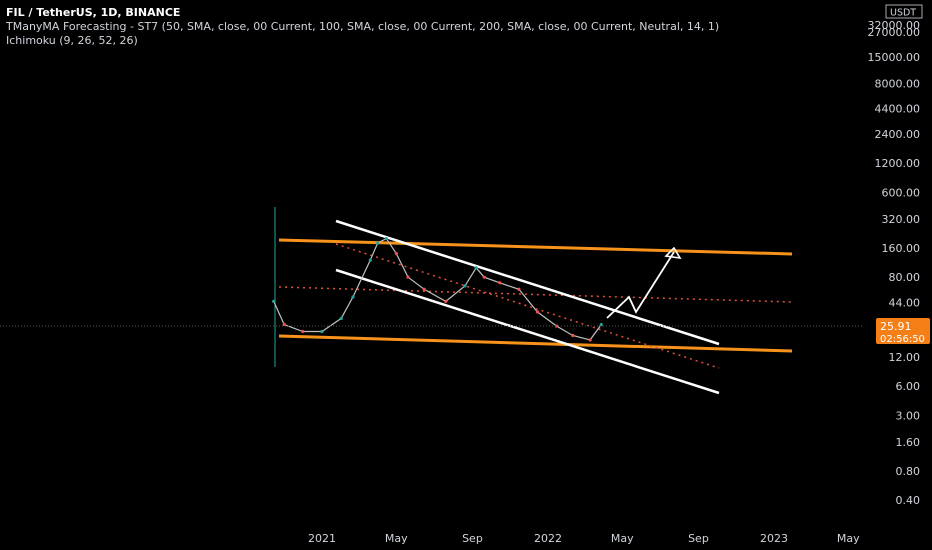 The width and height of the screenshot is (932, 550). Describe the element at coordinates (584, 538) in the screenshot. I see `x-axis: 2021 May Sep 2022 May Sep 2023 May` at that location.